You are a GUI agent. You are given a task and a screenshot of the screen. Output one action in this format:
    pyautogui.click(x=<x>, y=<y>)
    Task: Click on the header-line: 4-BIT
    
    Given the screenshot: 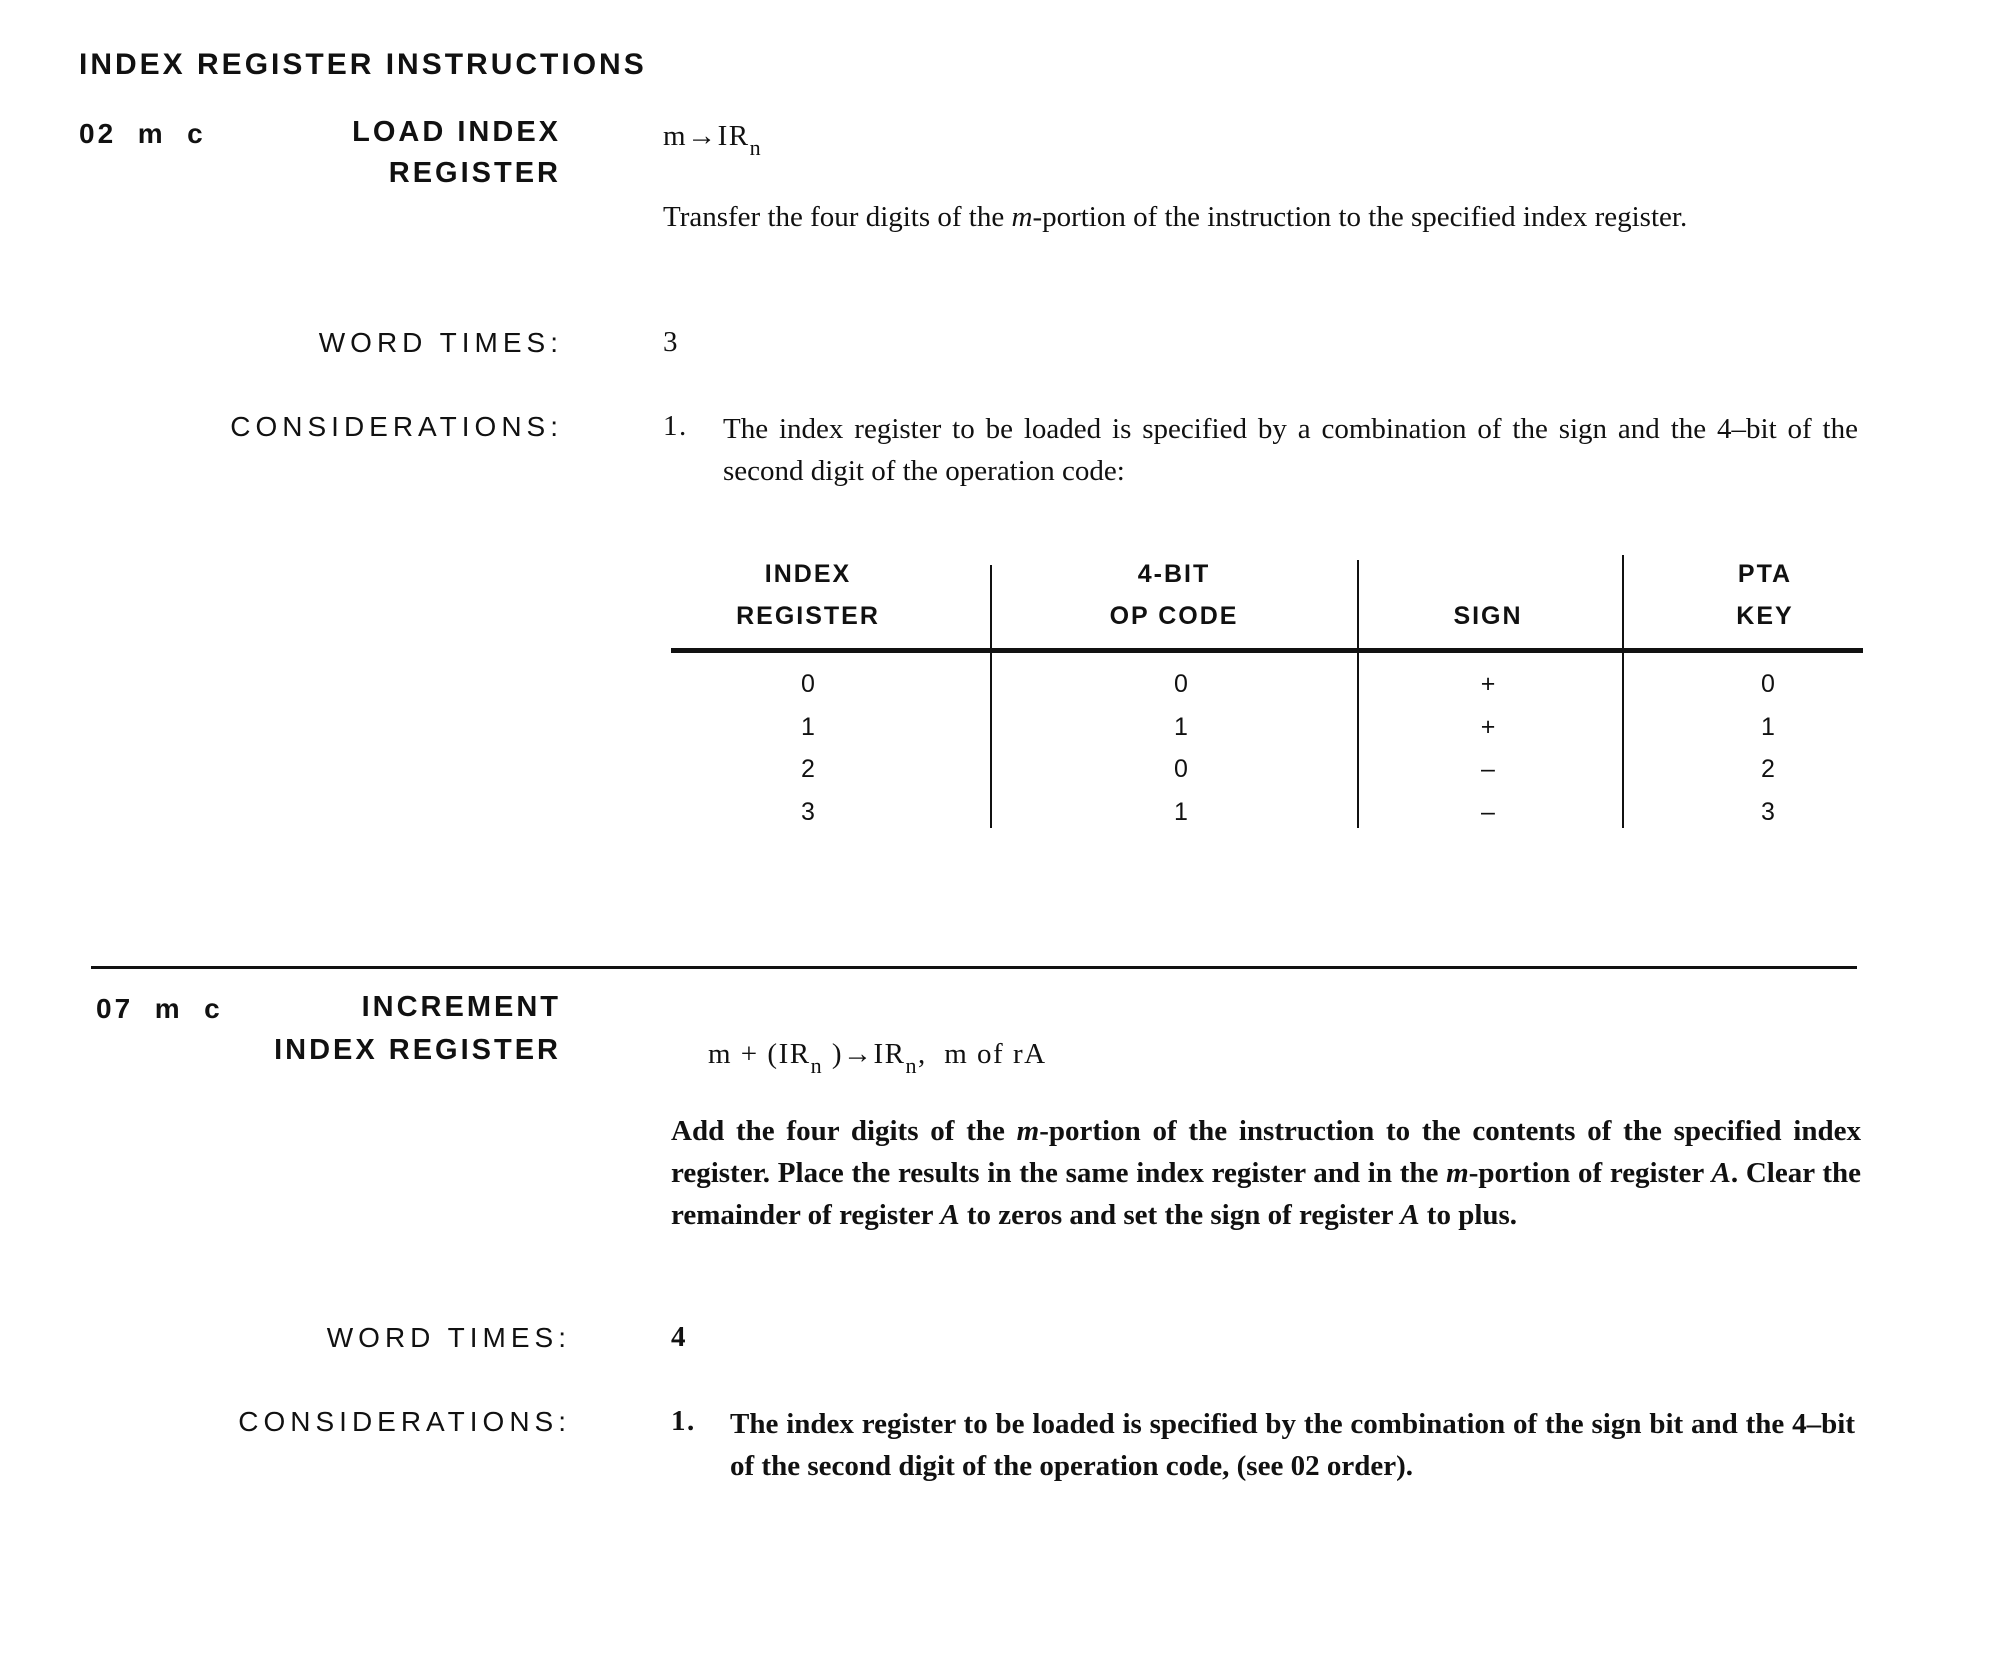 What is the action you would take?
    pyautogui.click(x=1174, y=574)
    